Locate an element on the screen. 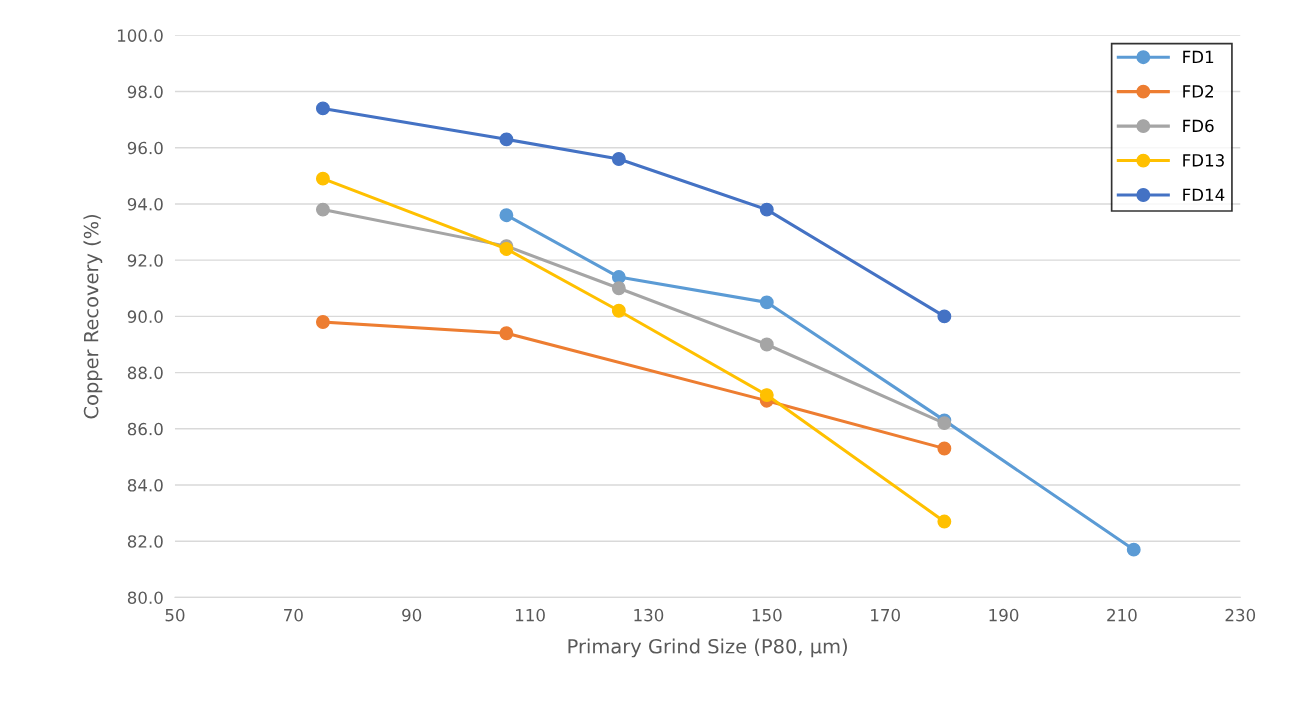 The image size is (1296, 707). x-tick-label: 50 is located at coordinates (175, 615).